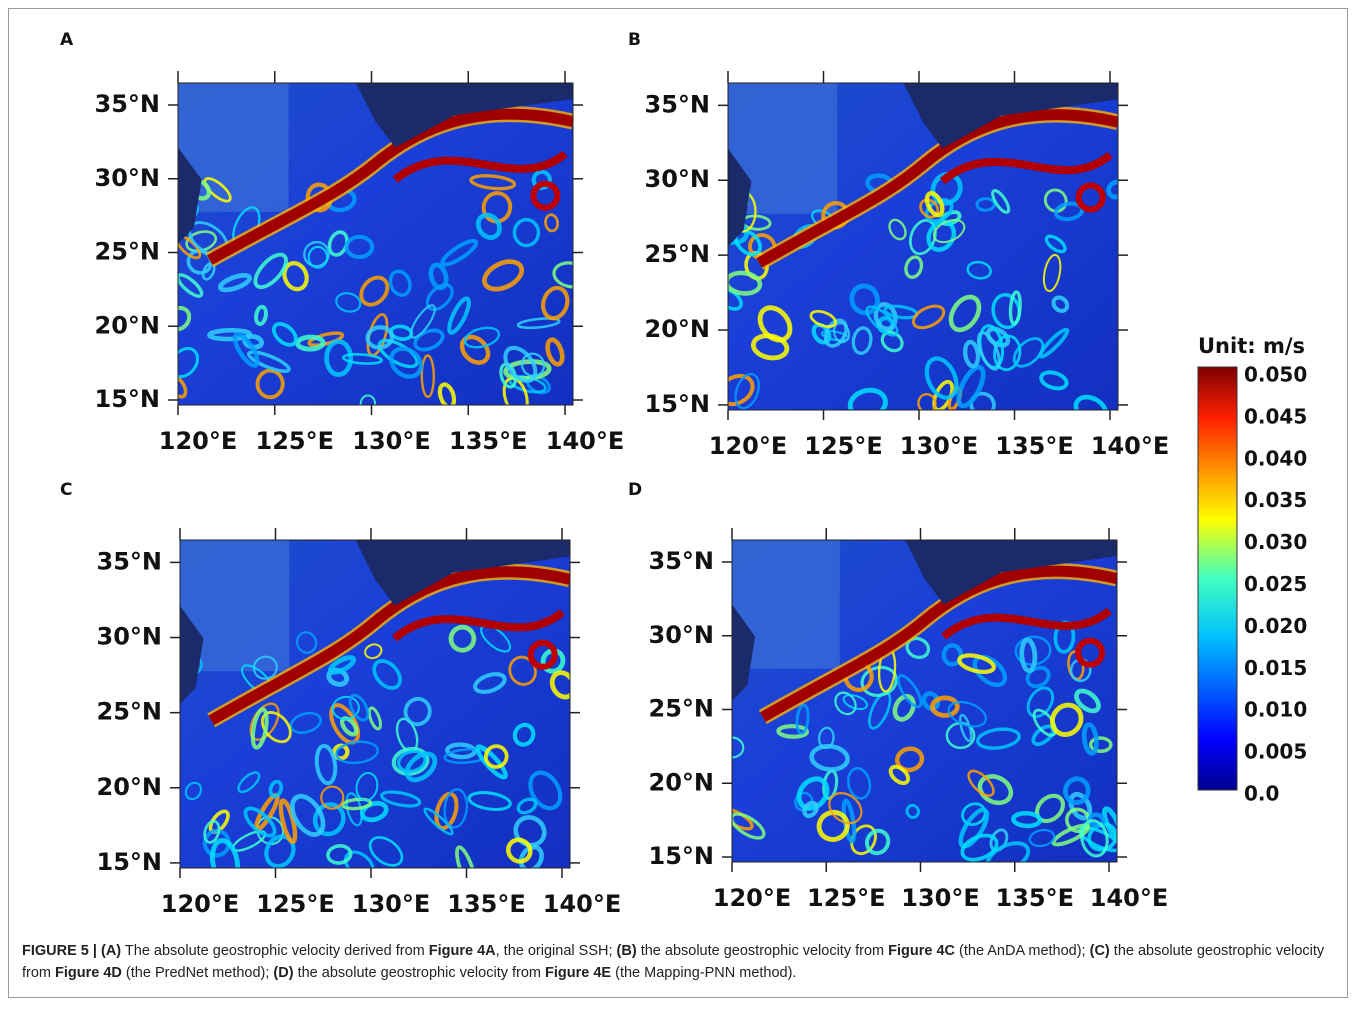 The width and height of the screenshot is (1358, 1009). What do you see at coordinates (129, 787) in the screenshot?
I see `lat-label: 20°N` at bounding box center [129, 787].